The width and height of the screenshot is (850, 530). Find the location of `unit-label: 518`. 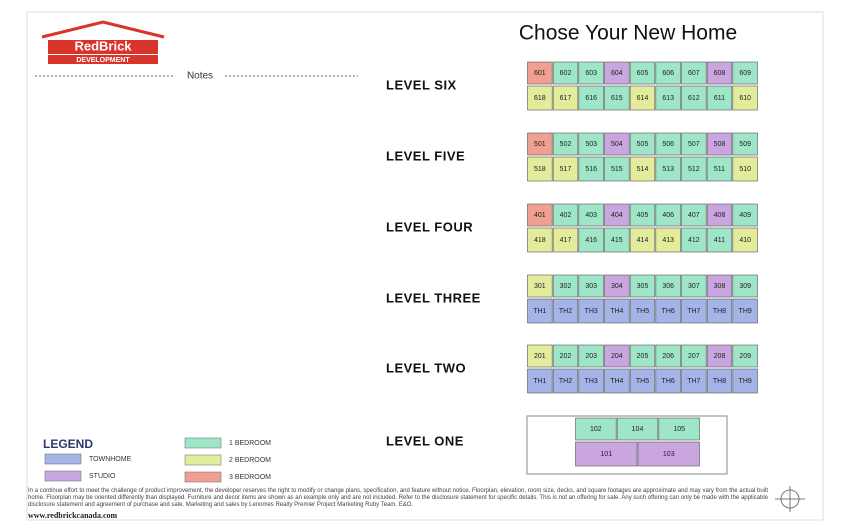

unit-label: 518 is located at coordinates (540, 169).